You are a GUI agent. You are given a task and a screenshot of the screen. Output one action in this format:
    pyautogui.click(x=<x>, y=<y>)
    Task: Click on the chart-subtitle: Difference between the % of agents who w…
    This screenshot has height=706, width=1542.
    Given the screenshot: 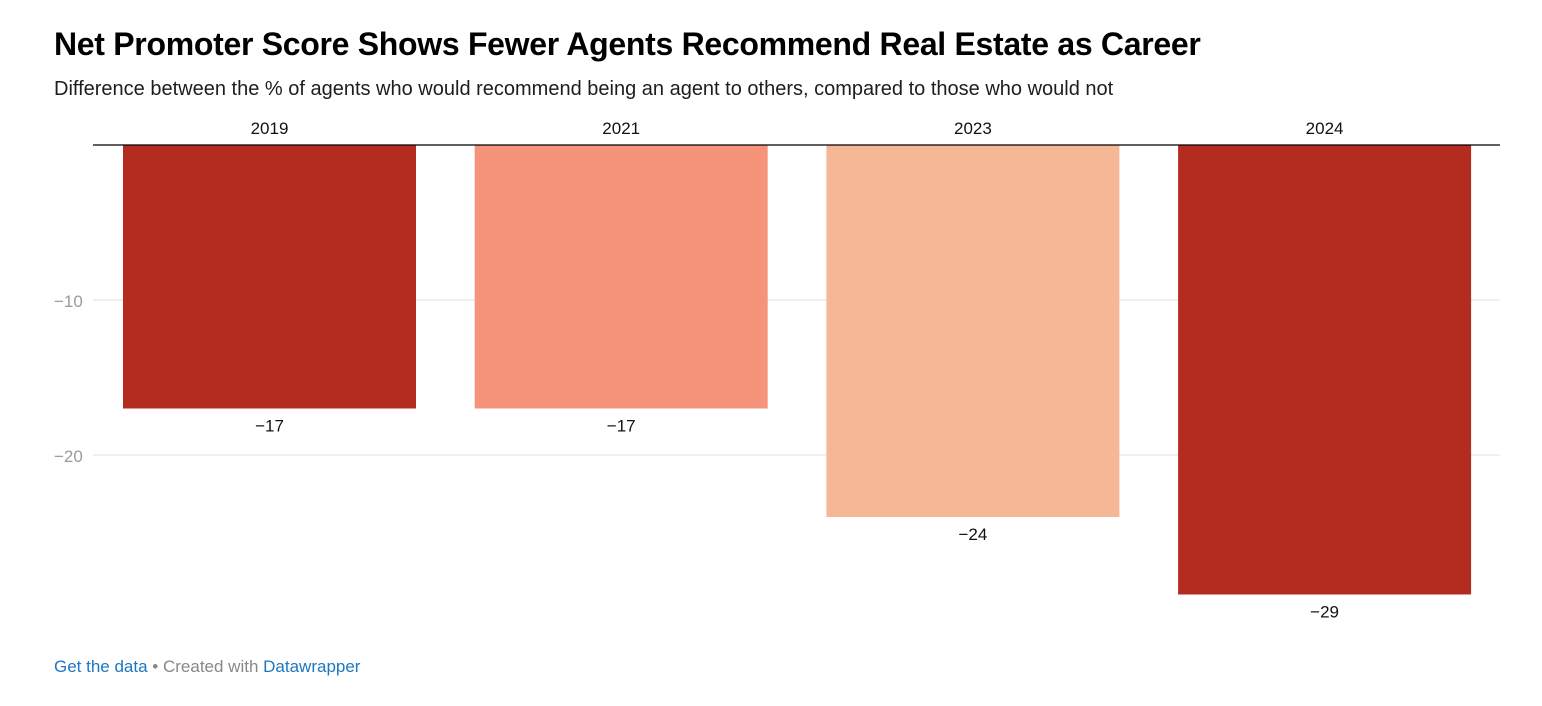 What is the action you would take?
    pyautogui.click(x=584, y=89)
    